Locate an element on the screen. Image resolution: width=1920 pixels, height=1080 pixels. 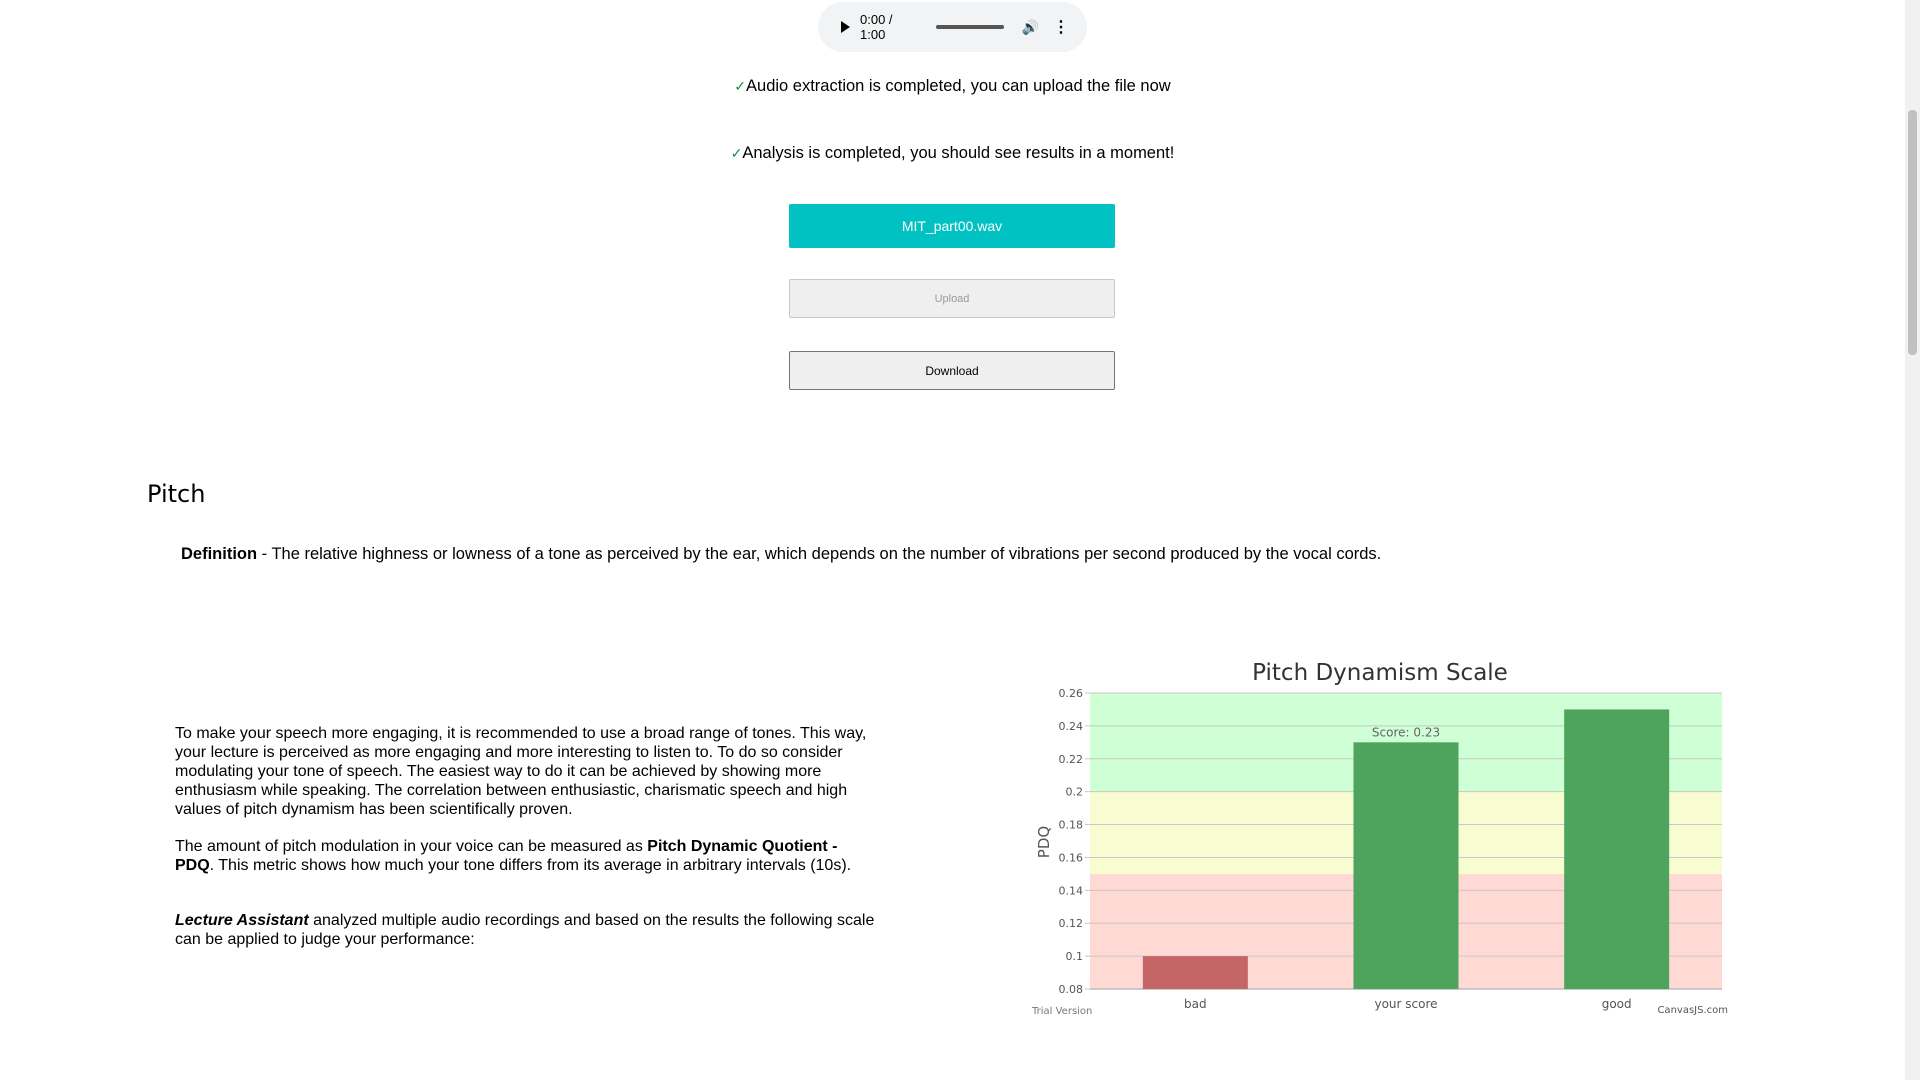
x-tick-label: your score is located at coordinates (1405, 1004).